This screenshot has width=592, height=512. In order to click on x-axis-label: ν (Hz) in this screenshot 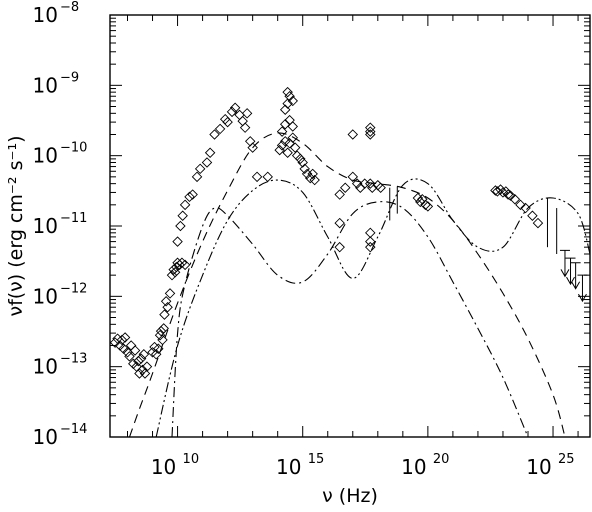, I will do `click(350, 496)`.